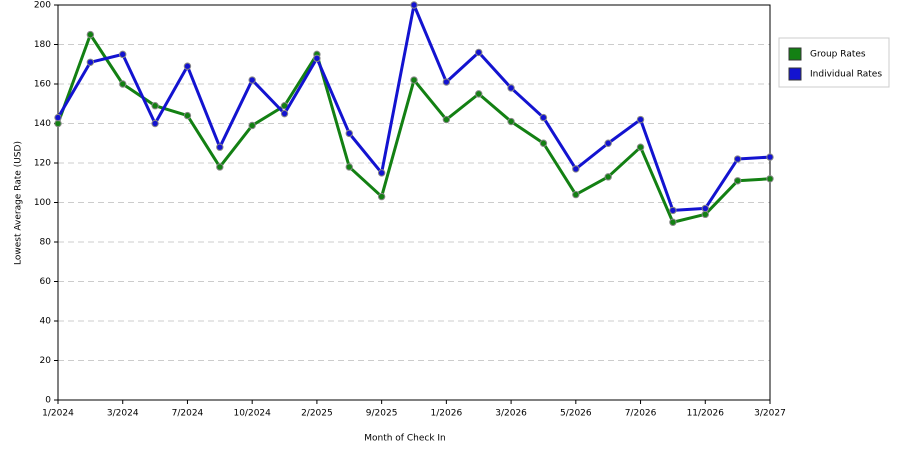 Image resolution: width=900 pixels, height=454 pixels. I want to click on y-tick-label: 80, so click(46, 243).